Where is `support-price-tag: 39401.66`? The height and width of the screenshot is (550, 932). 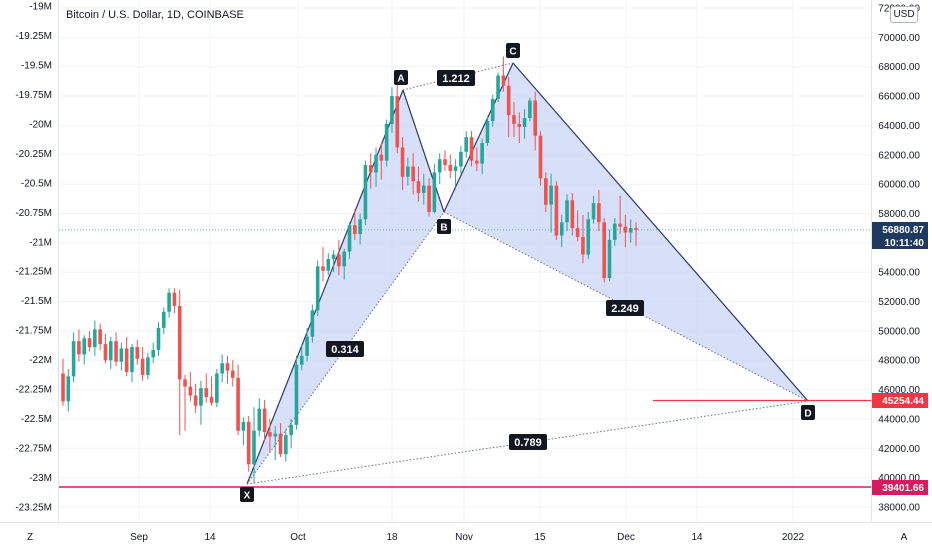
support-price-tag: 39401.66 is located at coordinates (900, 487).